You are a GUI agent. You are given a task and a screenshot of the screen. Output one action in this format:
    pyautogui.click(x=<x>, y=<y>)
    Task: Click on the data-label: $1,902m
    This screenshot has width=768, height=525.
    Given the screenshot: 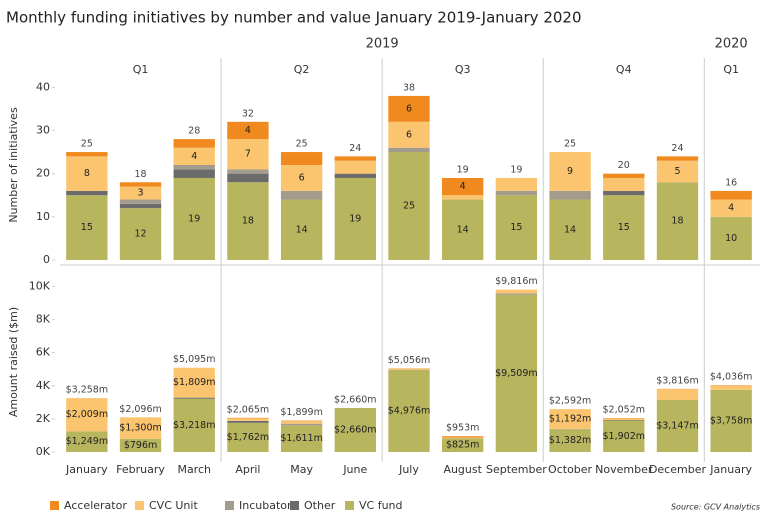 What is the action you would take?
    pyautogui.click(x=624, y=436)
    